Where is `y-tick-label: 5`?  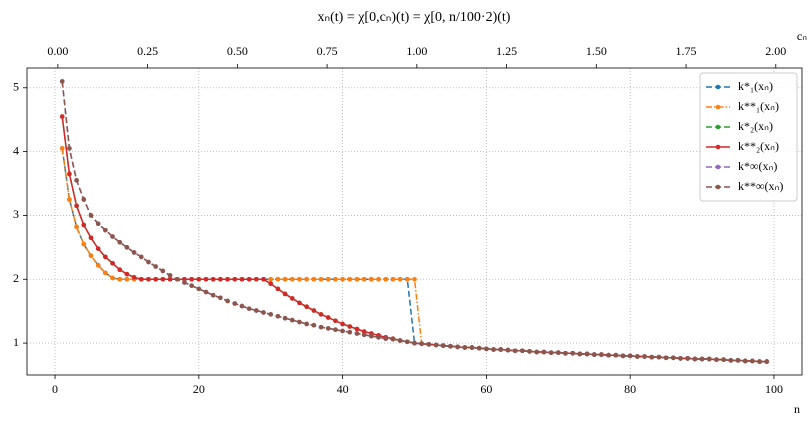 y-tick-label: 5 is located at coordinates (16, 87).